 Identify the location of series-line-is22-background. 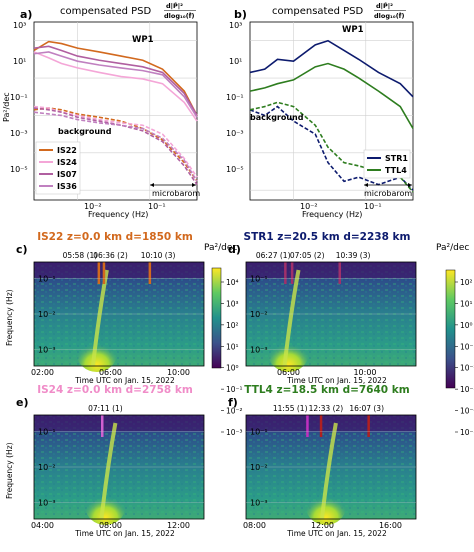
(115, 144).